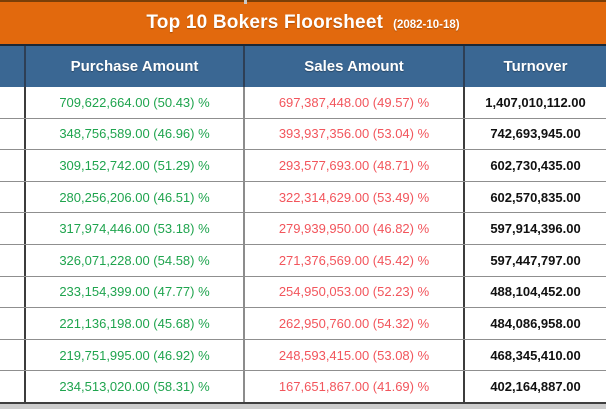 The width and height of the screenshot is (606, 409). What do you see at coordinates (355, 228) in the screenshot?
I see `sales-amount-cell: 279,939,950.00 (46.82) %` at bounding box center [355, 228].